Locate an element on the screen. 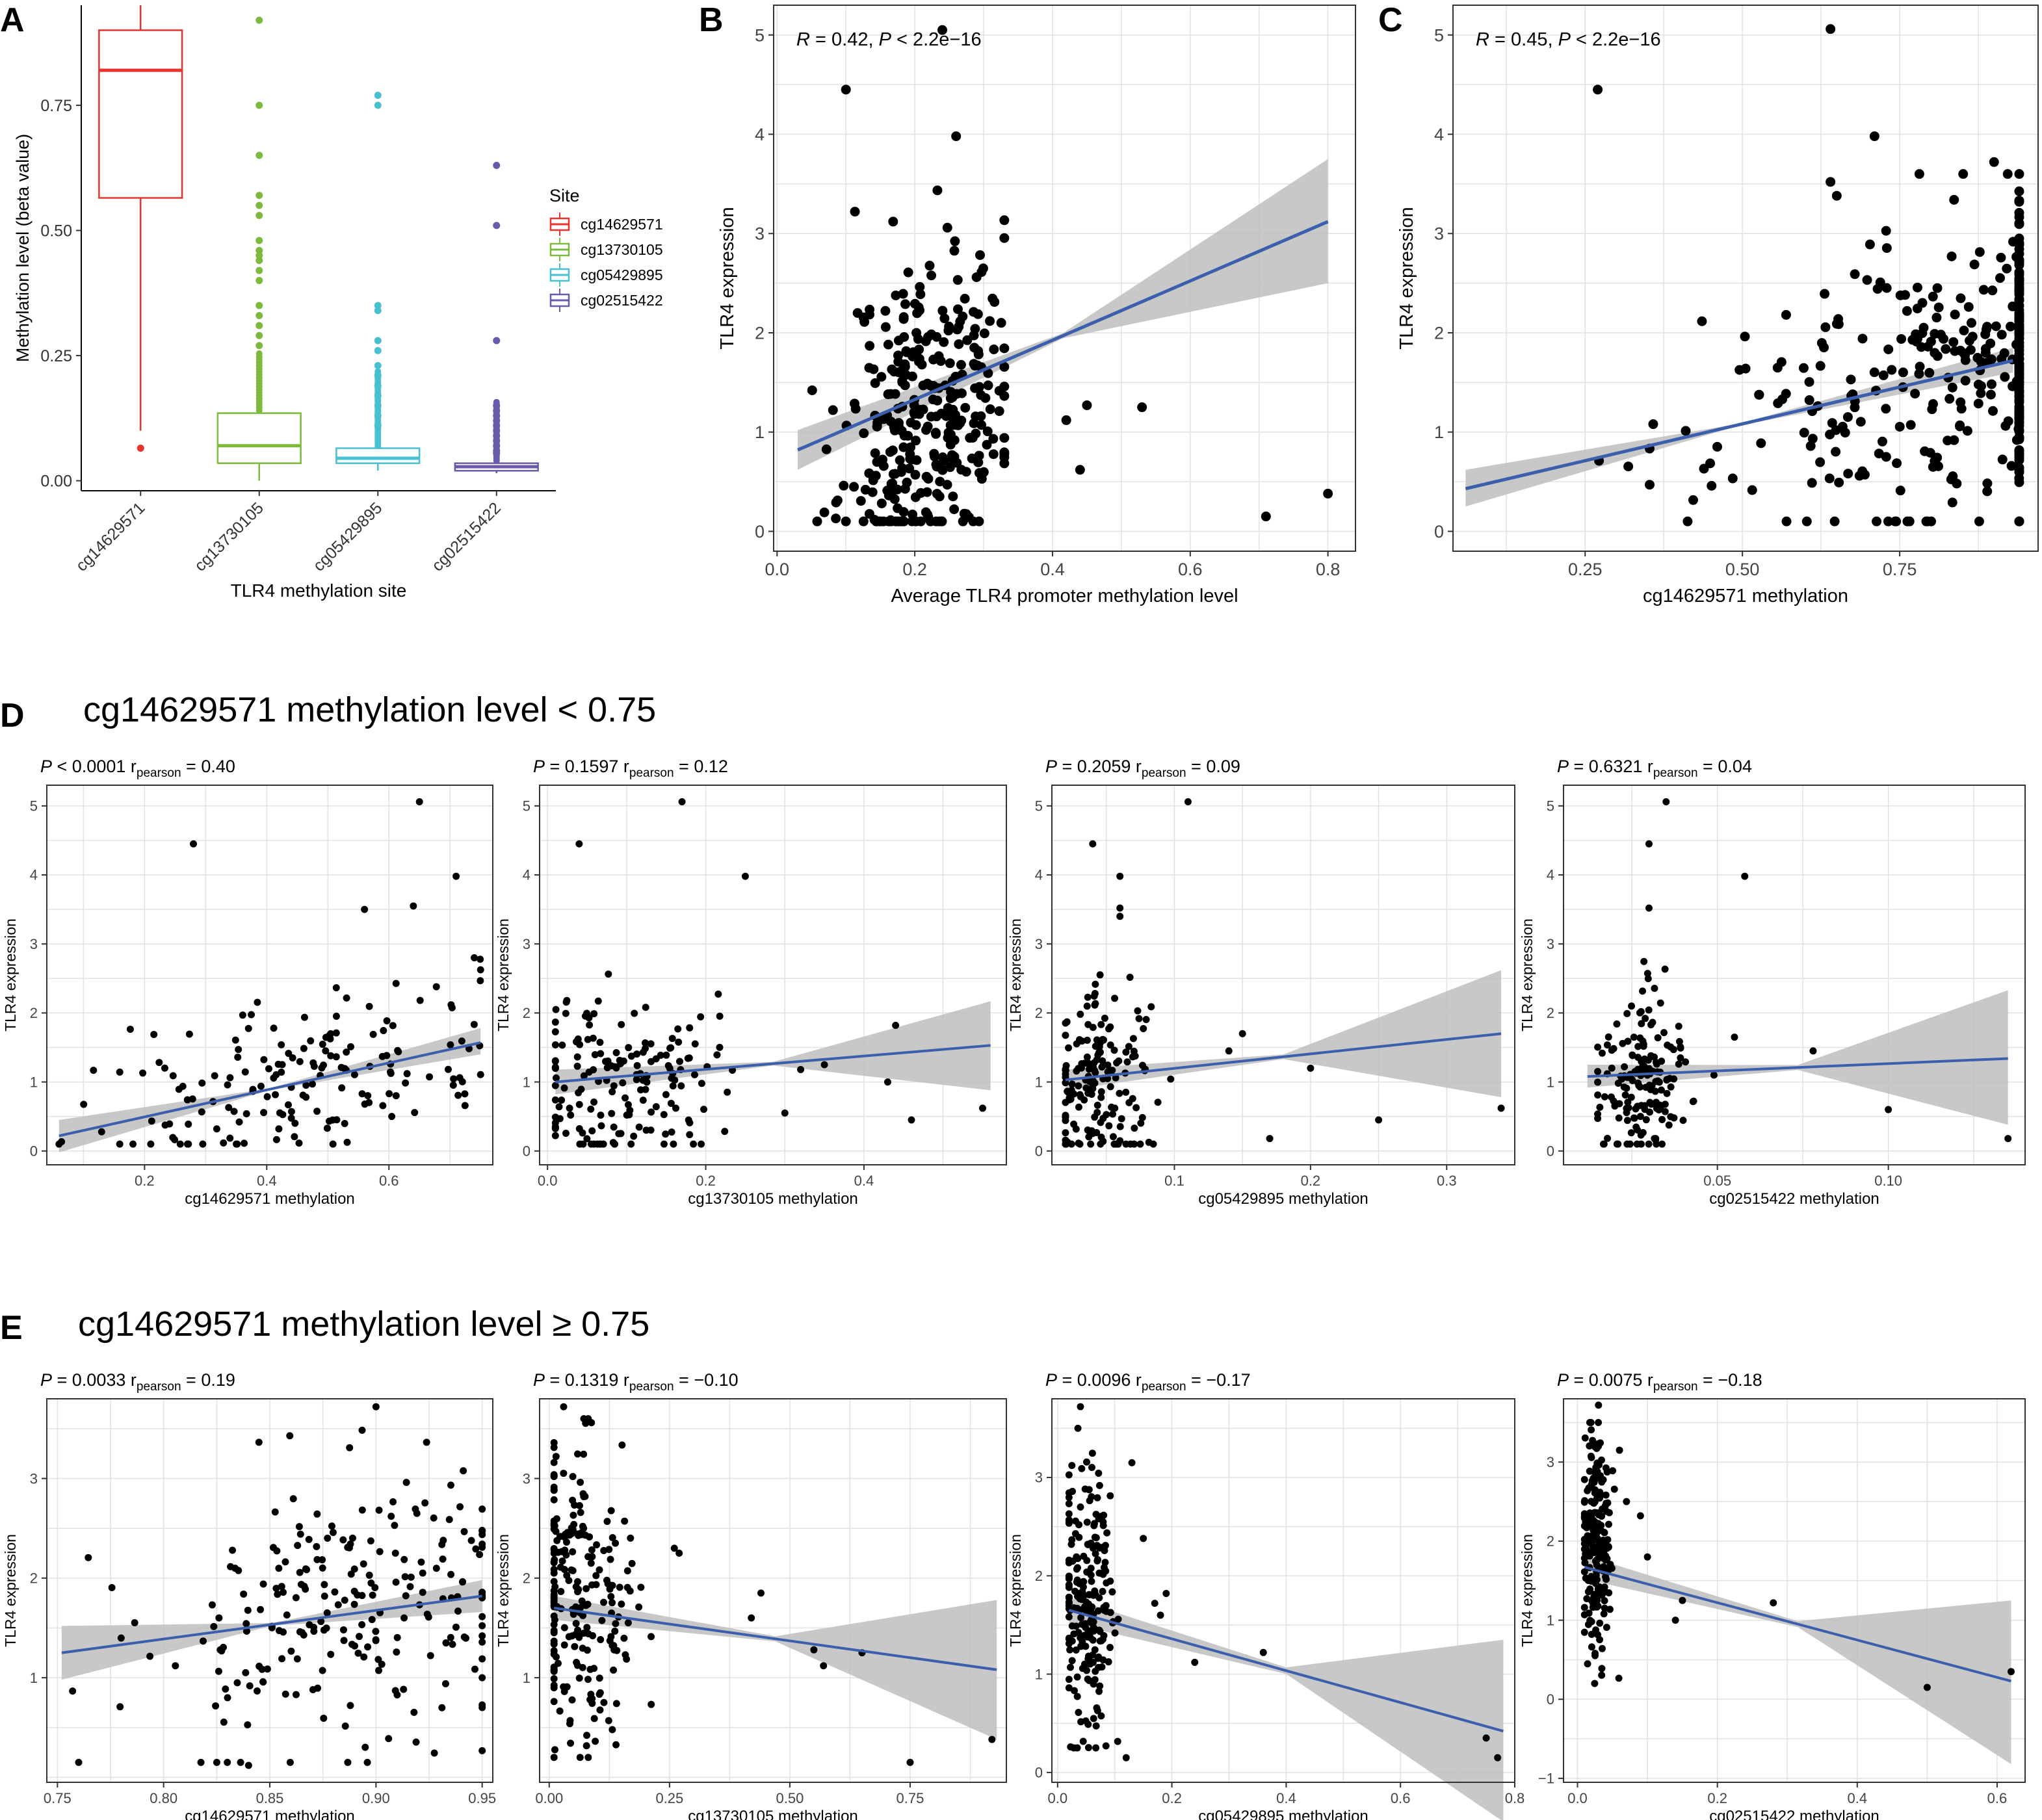 This screenshot has height=1820, width=2042. stat-r-subscript: pearson is located at coordinates (651, 1387).